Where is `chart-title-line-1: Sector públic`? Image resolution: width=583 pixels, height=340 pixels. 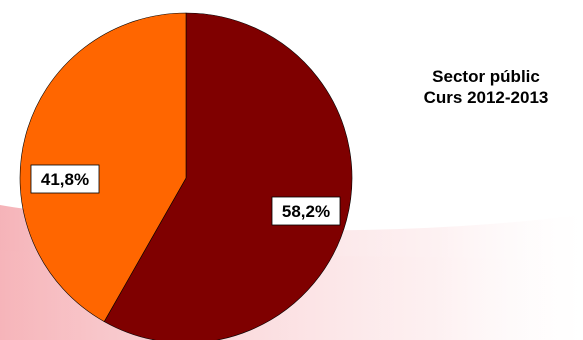
chart-title-line-1: Sector públic is located at coordinates (486, 76).